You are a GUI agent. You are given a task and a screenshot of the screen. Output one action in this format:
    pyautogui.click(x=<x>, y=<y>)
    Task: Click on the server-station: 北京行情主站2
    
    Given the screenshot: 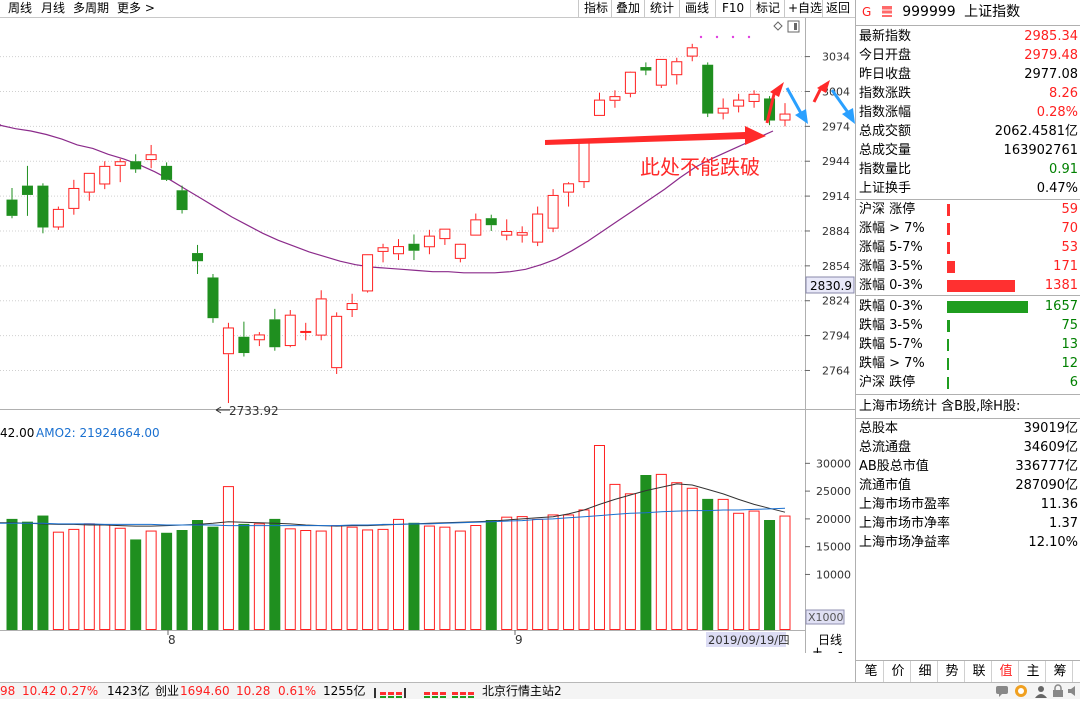 What is the action you would take?
    pyautogui.click(x=522, y=691)
    